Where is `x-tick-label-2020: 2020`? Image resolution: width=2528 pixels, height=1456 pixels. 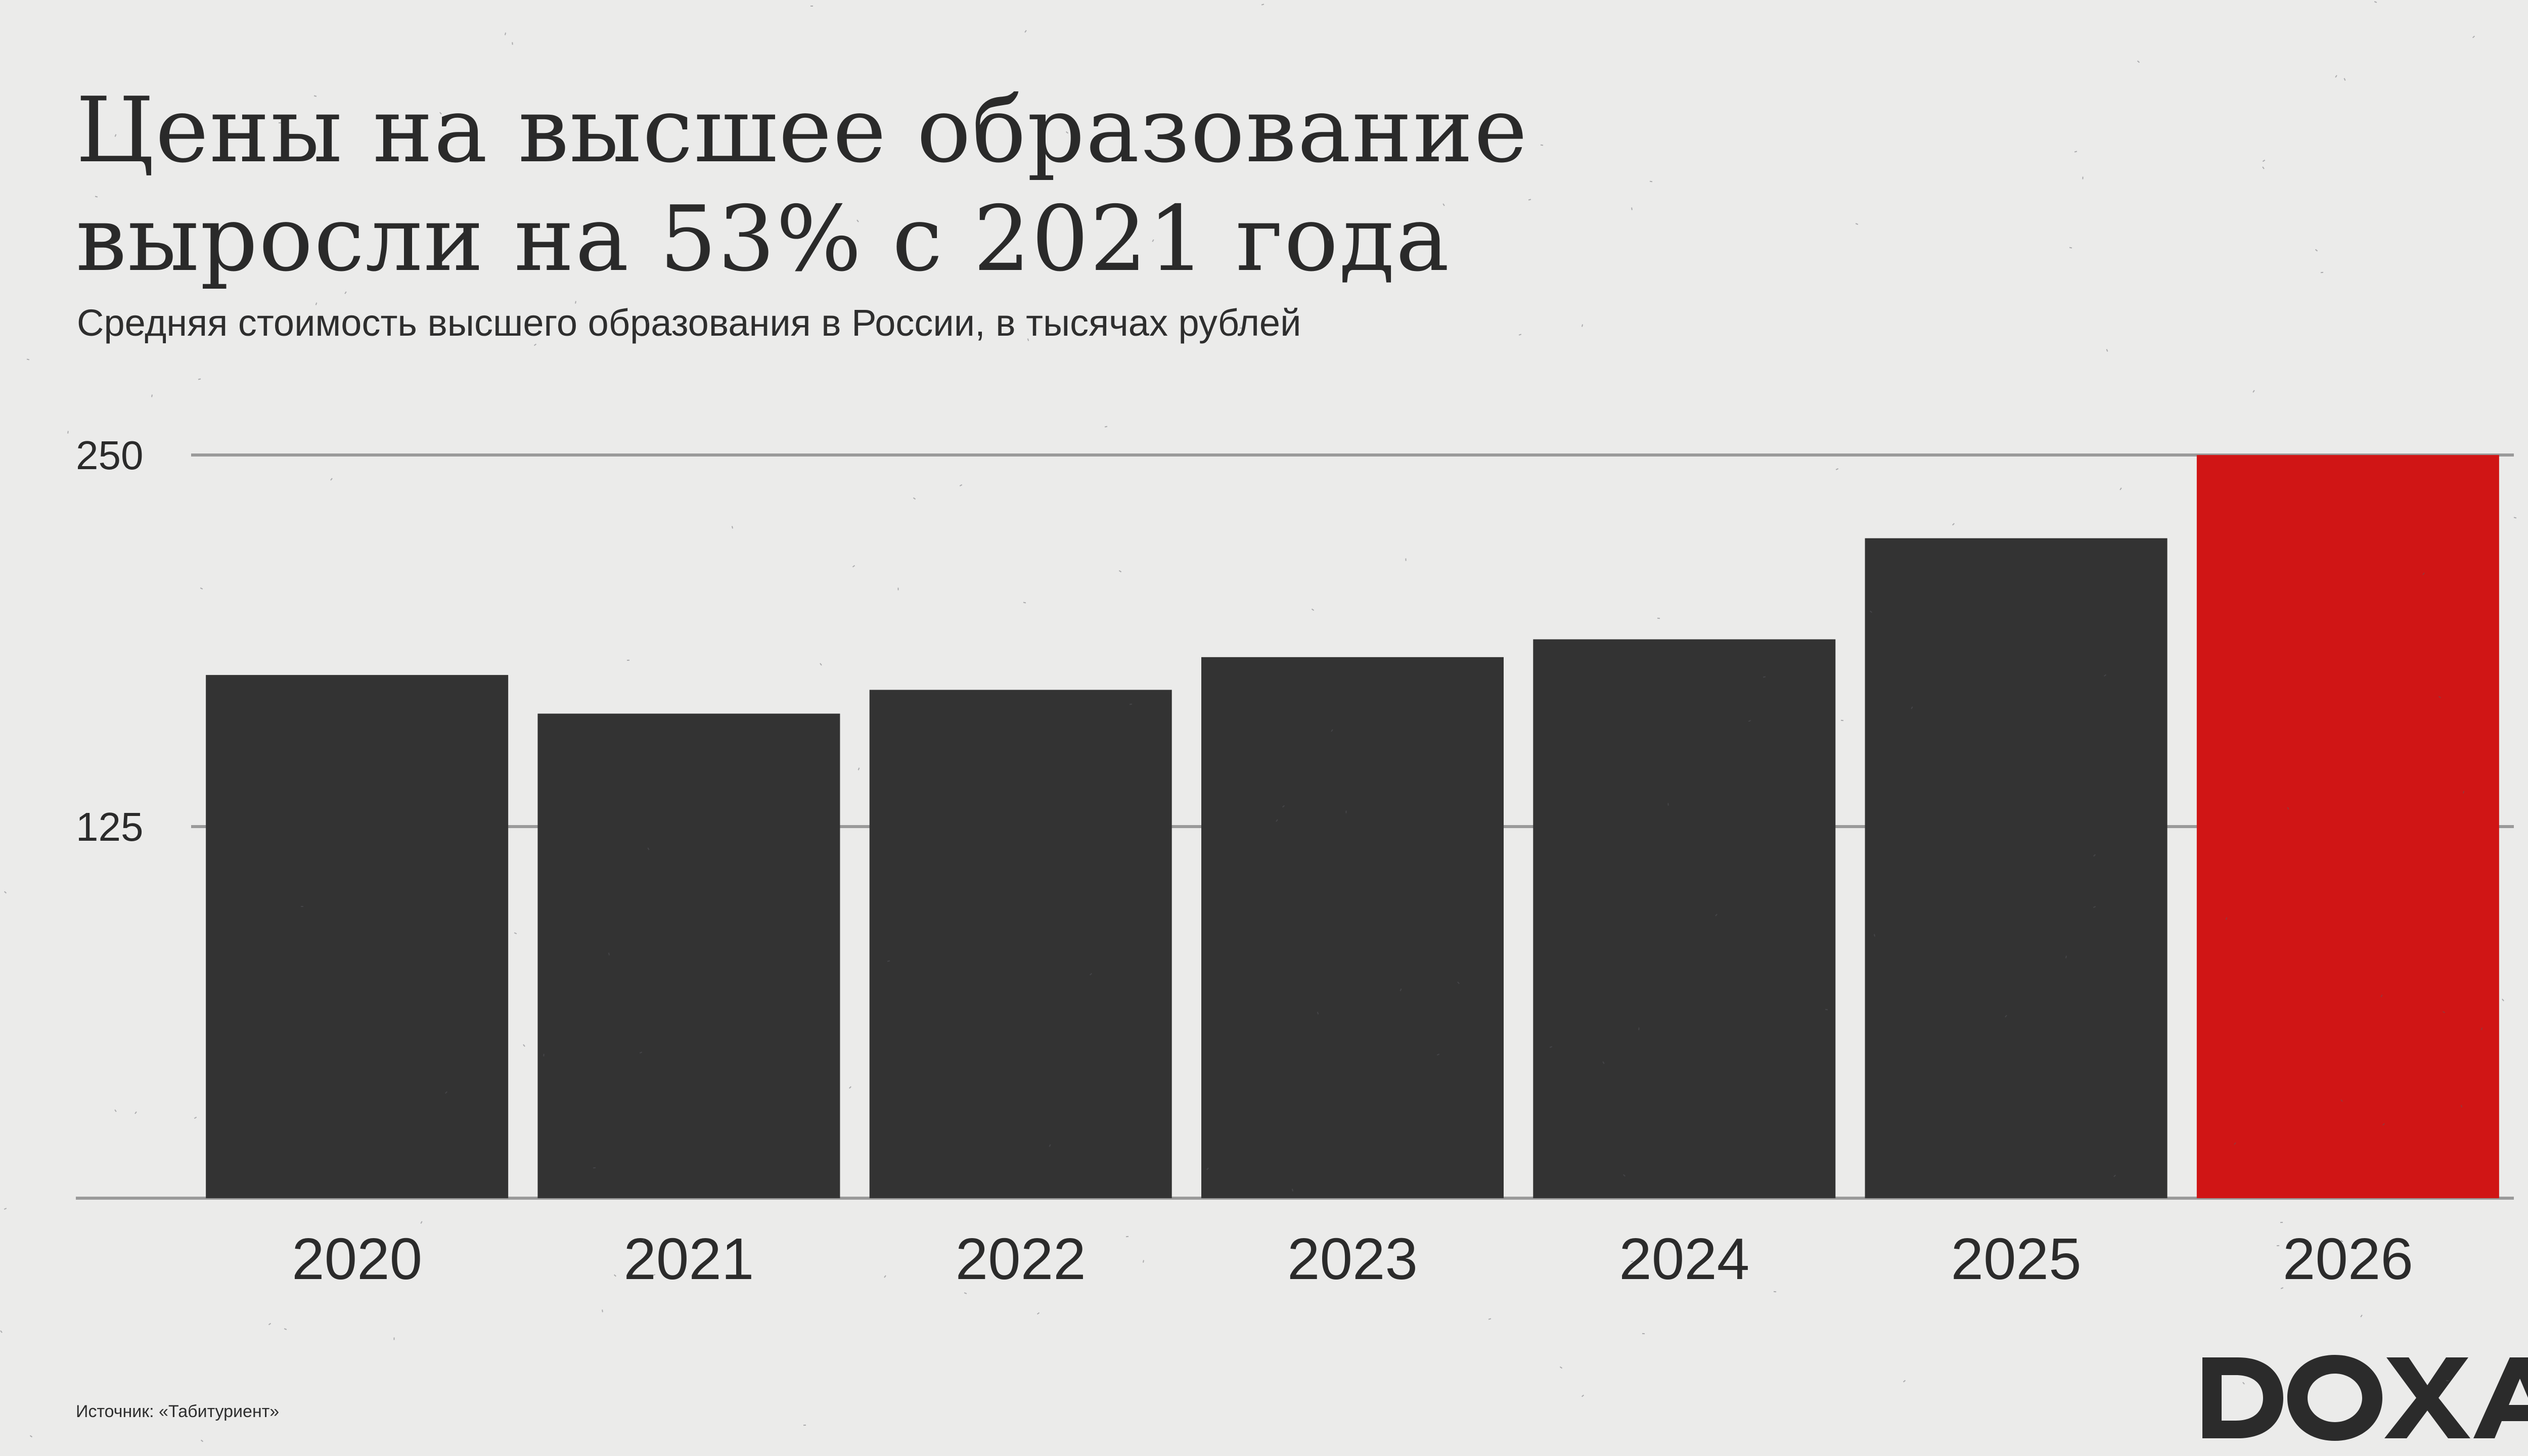 x-tick-label-2020: 2020 is located at coordinates (357, 1259).